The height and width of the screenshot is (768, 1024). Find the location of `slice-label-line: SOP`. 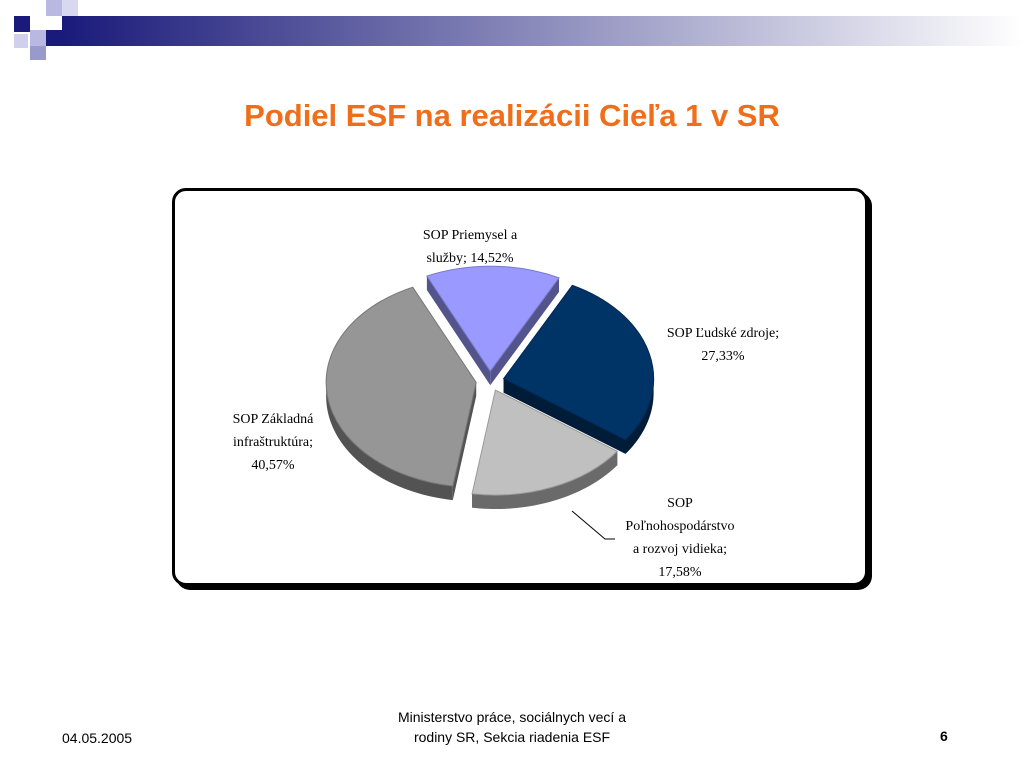

slice-label-line: SOP is located at coordinates (680, 503).